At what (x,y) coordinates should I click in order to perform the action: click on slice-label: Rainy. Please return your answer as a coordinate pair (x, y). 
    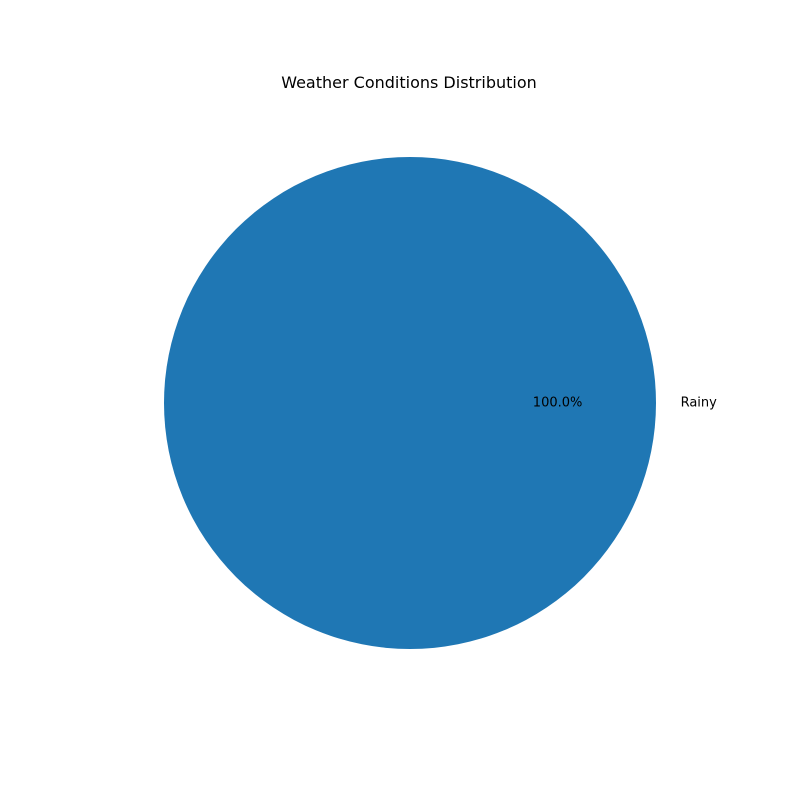
    Looking at the image, I should click on (699, 403).